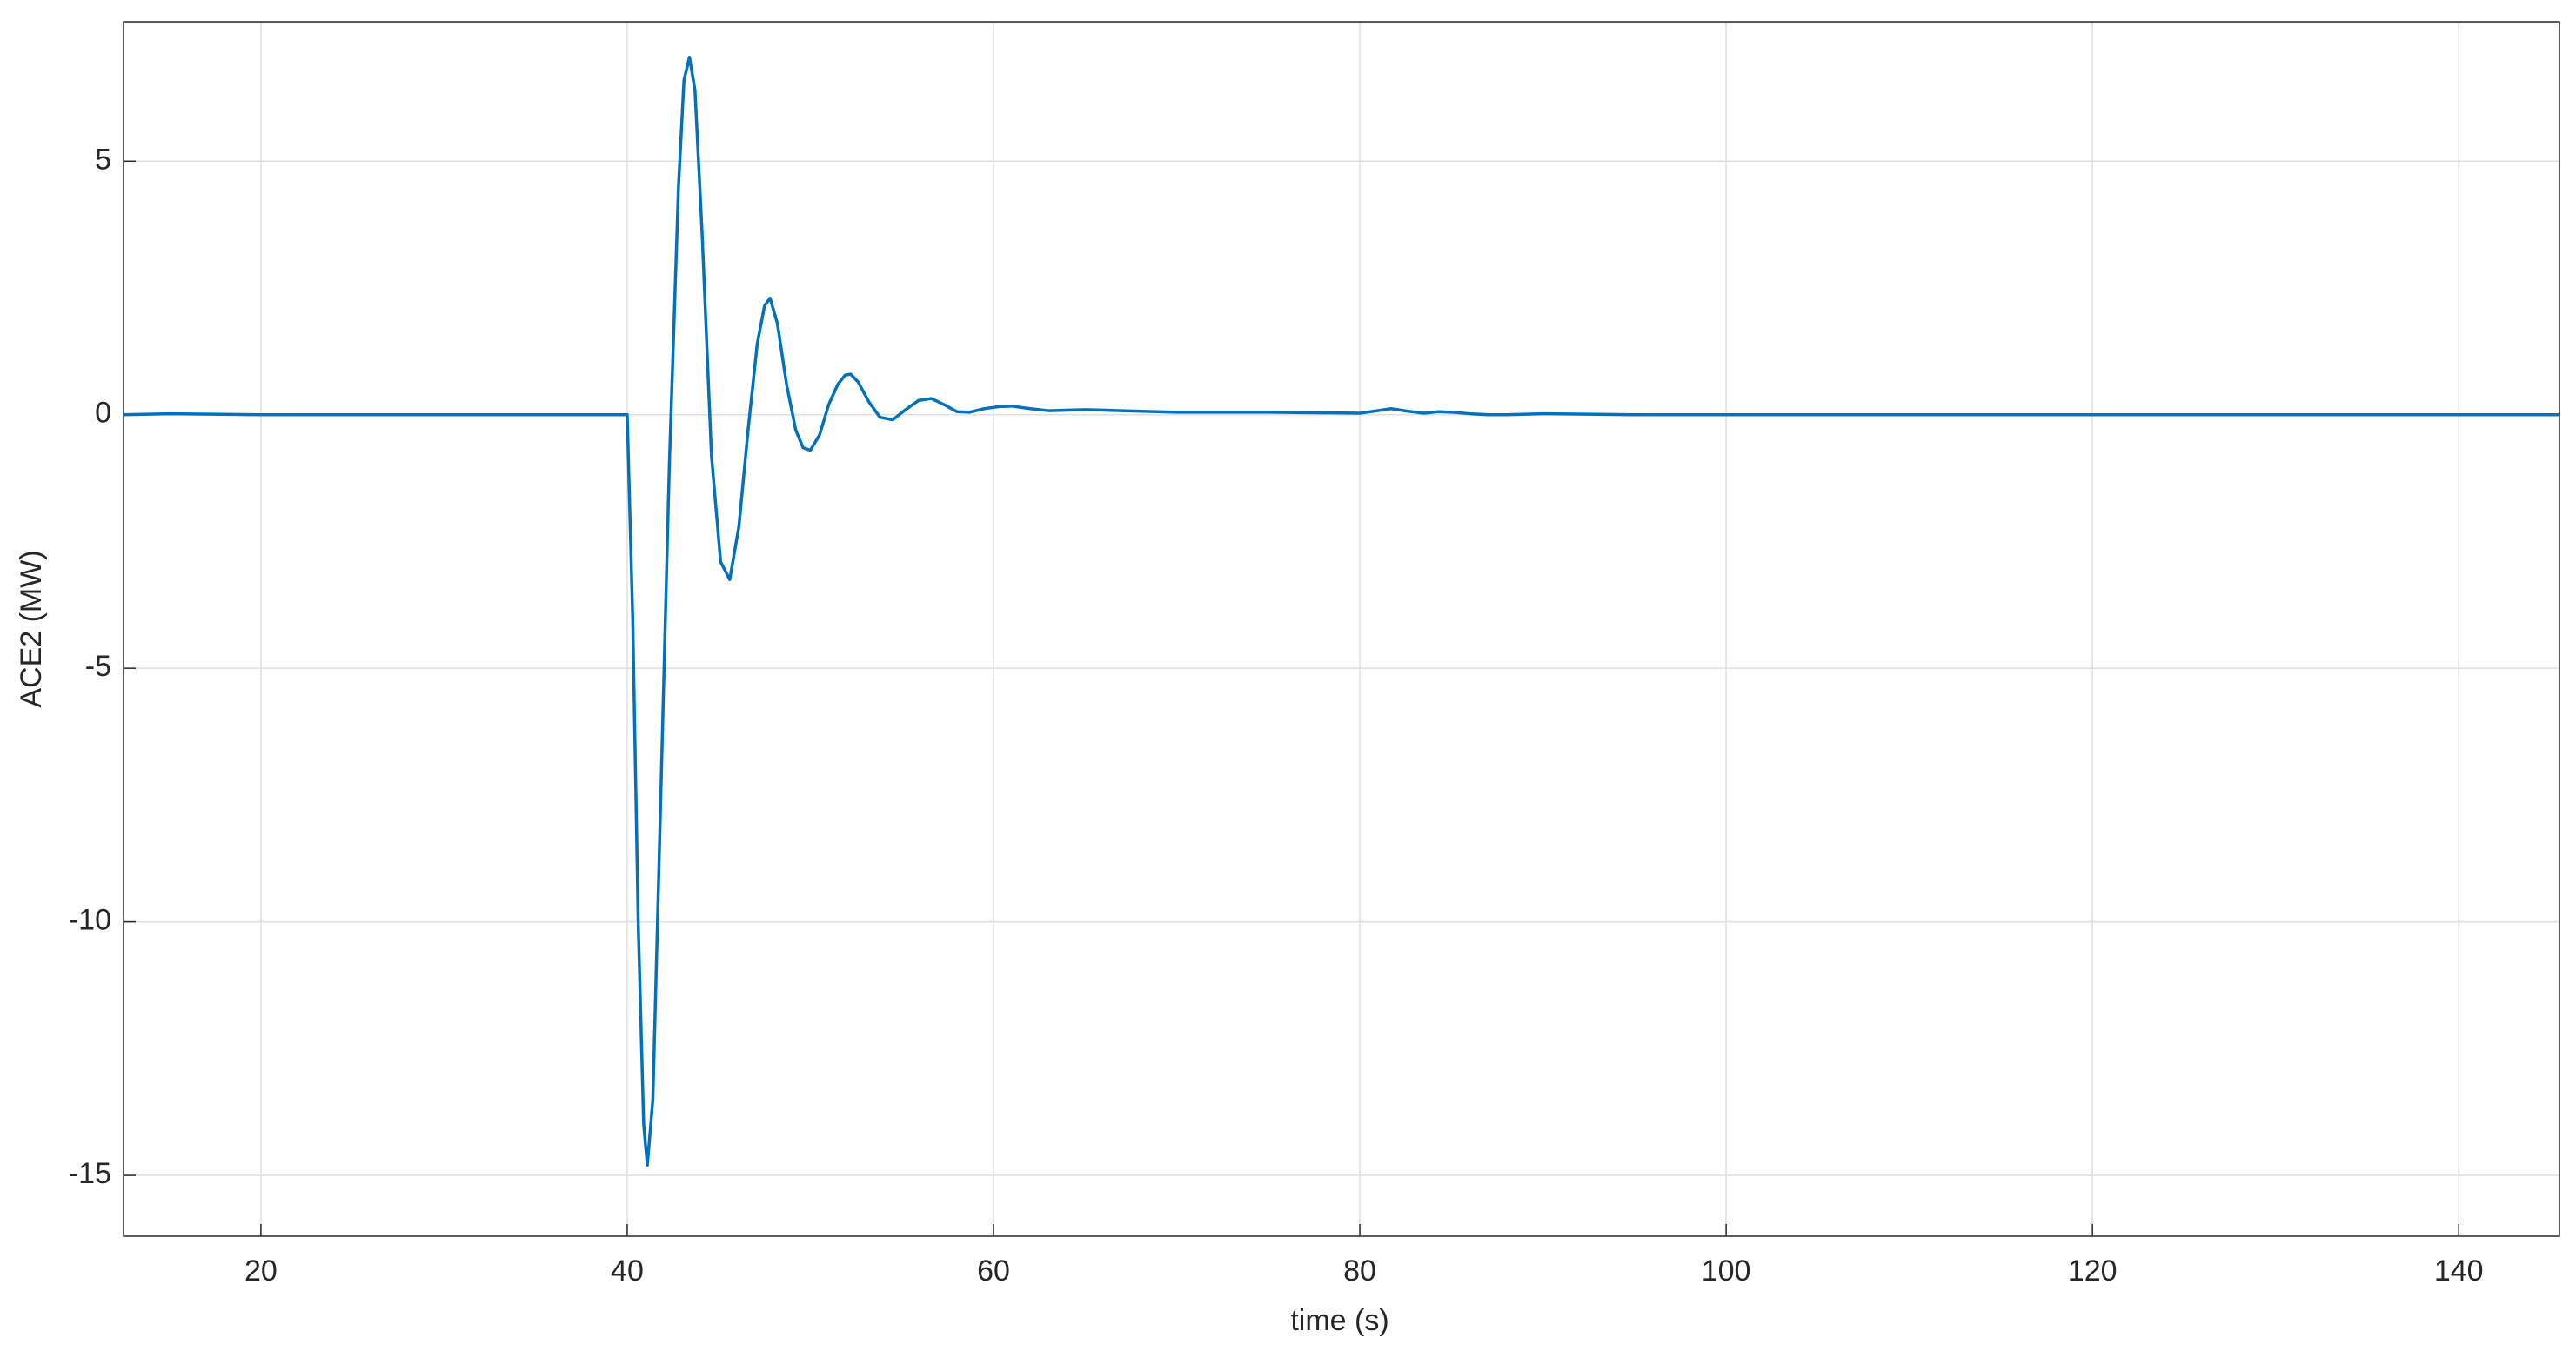 Image resolution: width=2576 pixels, height=1358 pixels. Describe the element at coordinates (103, 159) in the screenshot. I see `y-tick-label: 5` at that location.